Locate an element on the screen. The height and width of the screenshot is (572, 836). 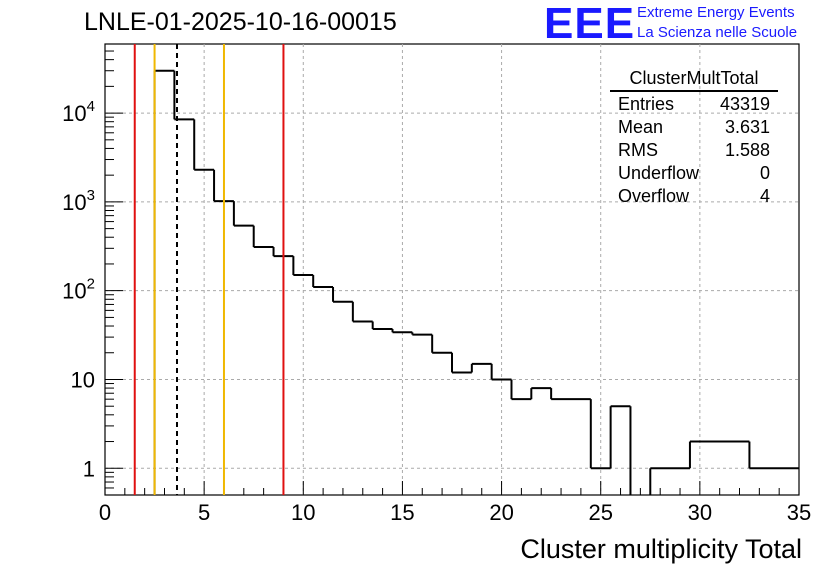
stats-row-underflow: Underflow 0 is located at coordinates (694, 173).